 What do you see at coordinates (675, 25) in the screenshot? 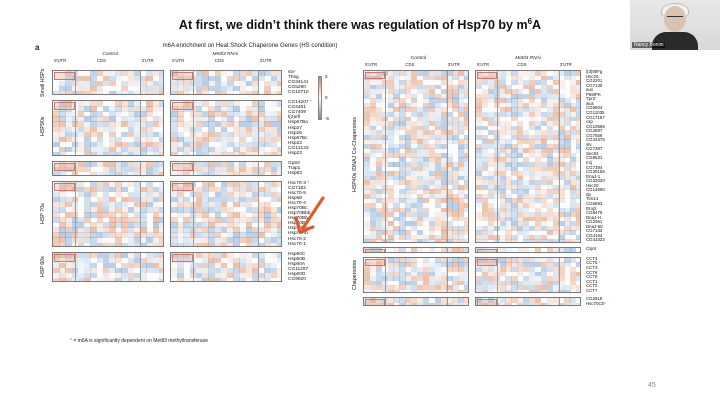
I see `webcam-video-tile: Nancy Bonini` at bounding box center [675, 25].